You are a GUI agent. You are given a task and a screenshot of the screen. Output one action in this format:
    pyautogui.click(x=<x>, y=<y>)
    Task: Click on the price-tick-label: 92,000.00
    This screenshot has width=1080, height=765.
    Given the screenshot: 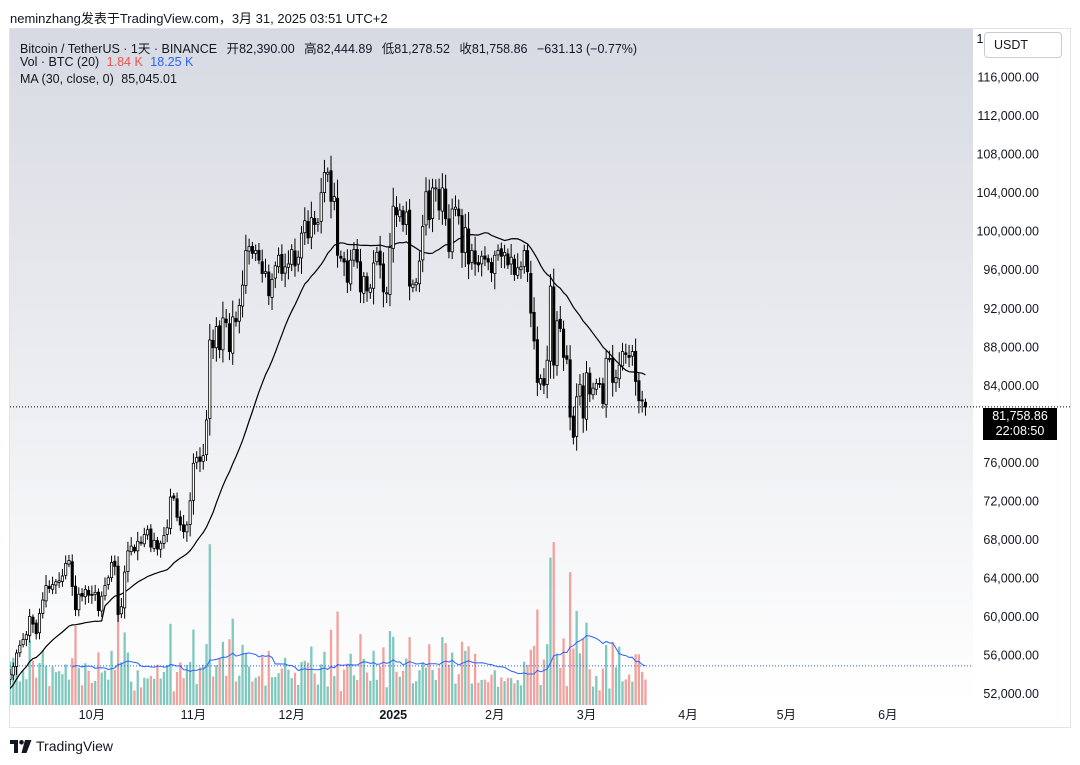 What is the action you would take?
    pyautogui.click(x=1011, y=309)
    